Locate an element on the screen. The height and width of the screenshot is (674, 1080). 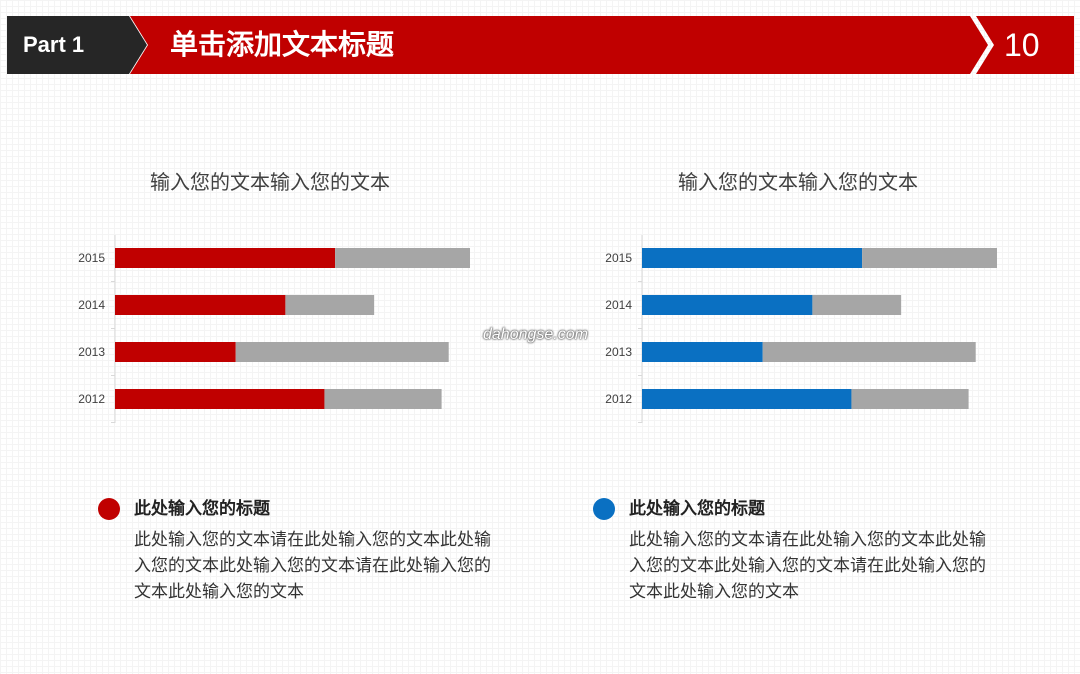
part-tab: Part 1 is located at coordinates (77, 45).